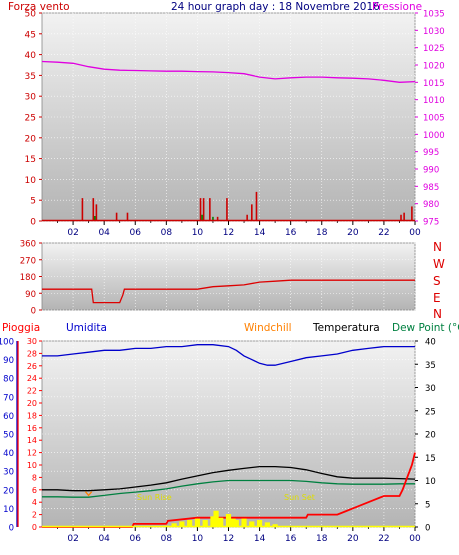 The height and width of the screenshot is (555, 459). I want to click on tick-label-humidity: 20, so click(8, 491).